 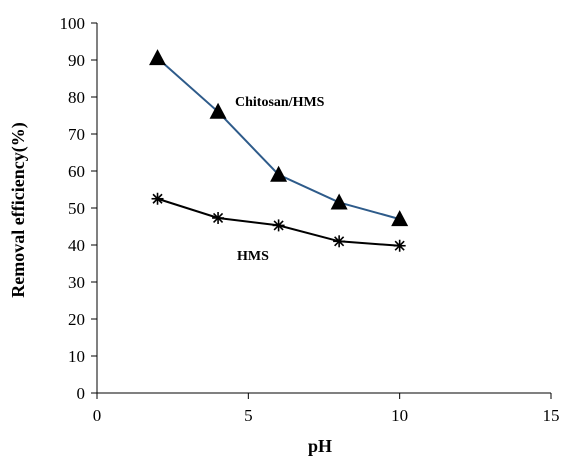 What do you see at coordinates (81, 393) in the screenshot?
I see `y-tick-label: 0` at bounding box center [81, 393].